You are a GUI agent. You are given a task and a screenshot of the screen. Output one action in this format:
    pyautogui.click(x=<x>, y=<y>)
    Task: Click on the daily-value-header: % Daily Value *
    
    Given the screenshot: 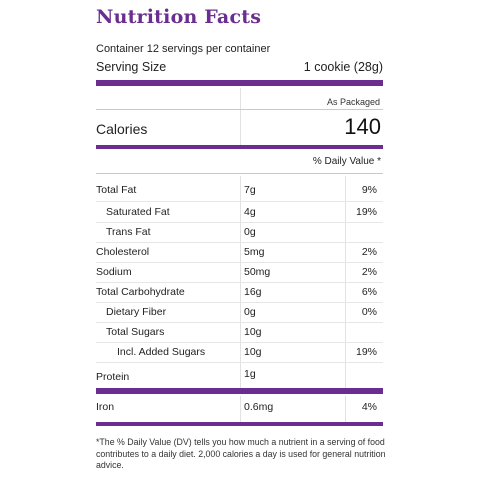 What is the action you would take?
    pyautogui.click(x=346, y=161)
    